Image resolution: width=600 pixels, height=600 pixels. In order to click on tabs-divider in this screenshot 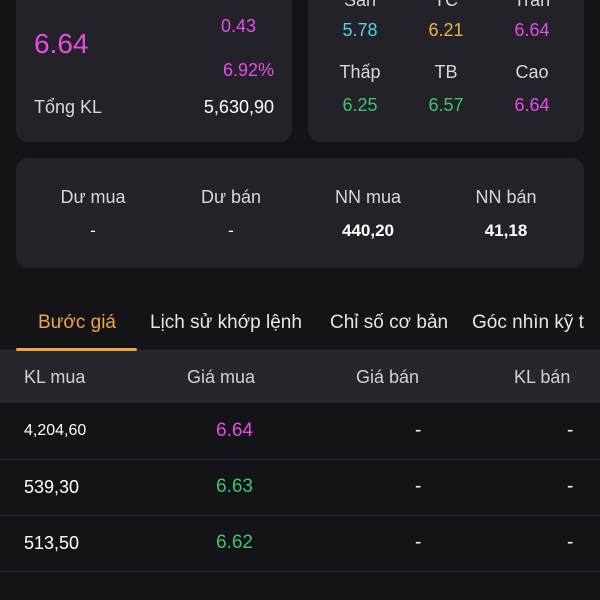, I will do `click(300, 350)`.